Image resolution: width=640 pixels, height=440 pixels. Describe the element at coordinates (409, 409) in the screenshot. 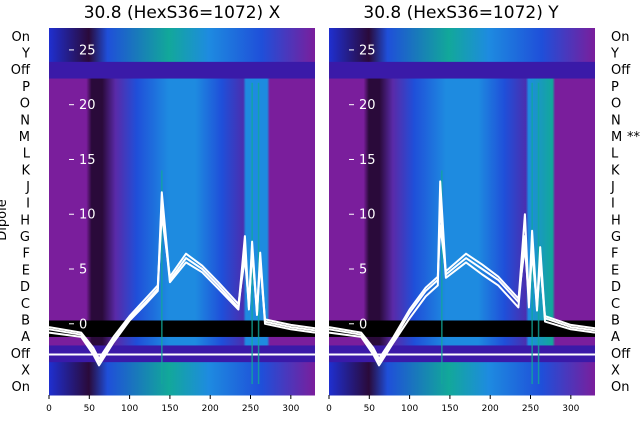

I see `x-tick-label: 100` at that location.